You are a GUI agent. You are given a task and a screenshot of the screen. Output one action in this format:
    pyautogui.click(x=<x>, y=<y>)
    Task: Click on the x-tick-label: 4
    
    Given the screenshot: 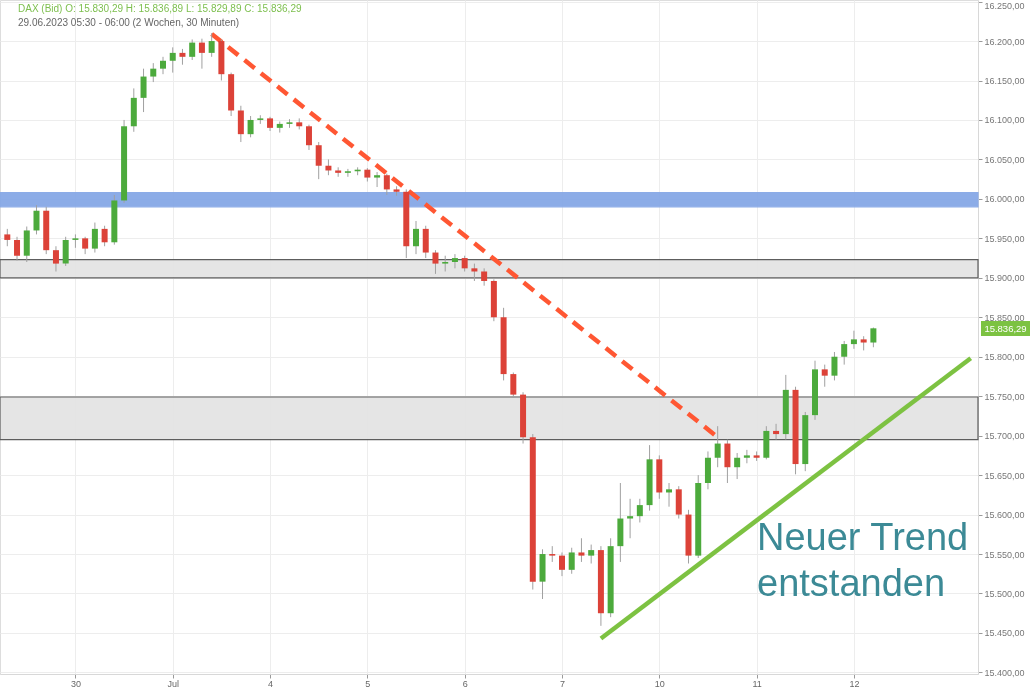 What is the action you would take?
    pyautogui.click(x=271, y=683)
    